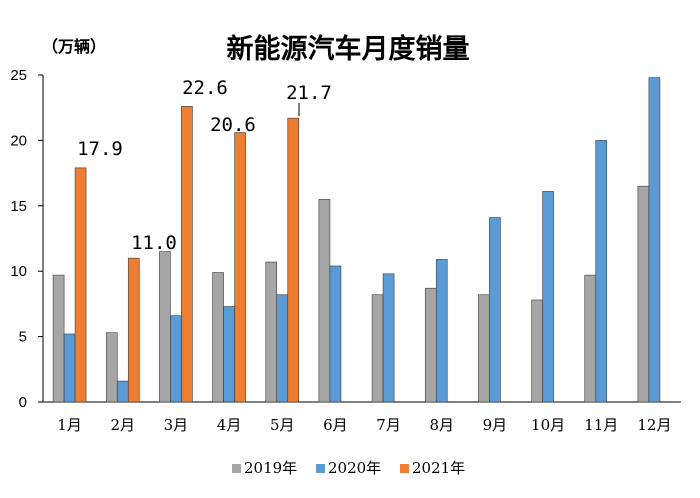  What do you see at coordinates (176, 425) in the screenshot?
I see `x-tick-label: 3月` at bounding box center [176, 425].